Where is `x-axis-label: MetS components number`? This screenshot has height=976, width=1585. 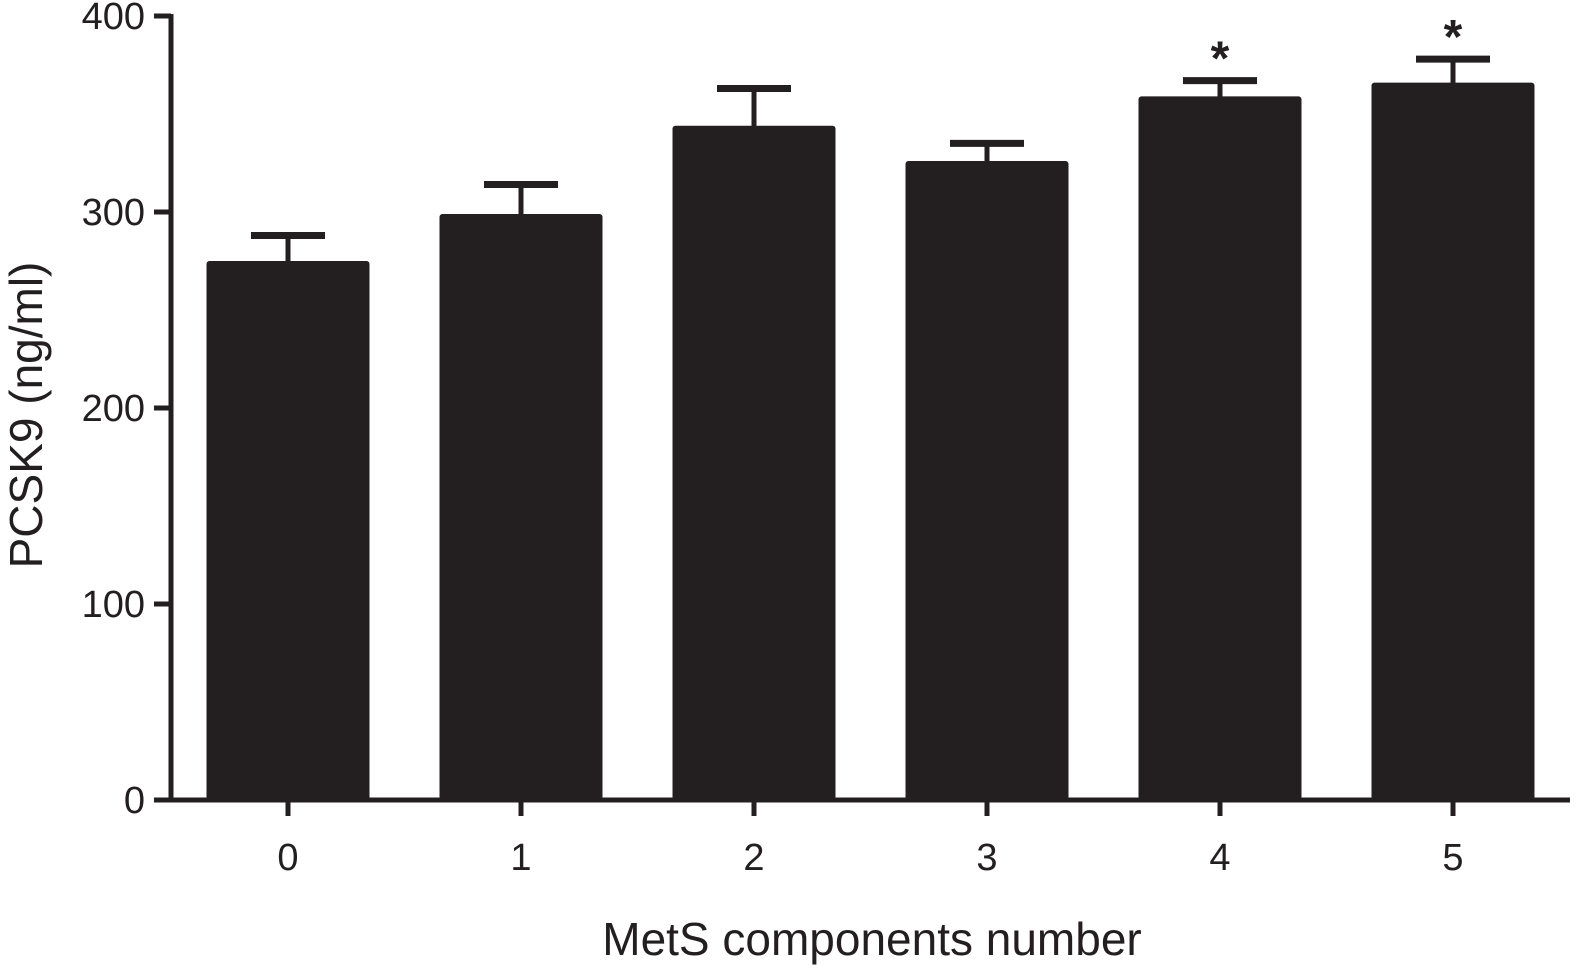 x-axis-label: MetS components number is located at coordinates (872, 939).